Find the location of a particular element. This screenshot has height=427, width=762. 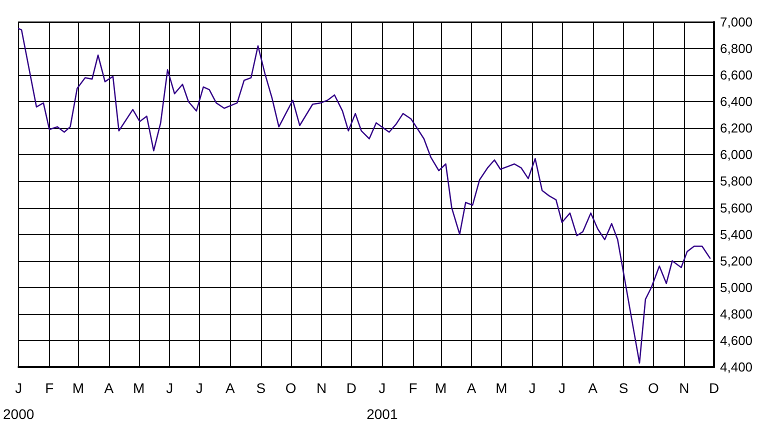

y-tick-label: 4,600 is located at coordinates (736, 340).